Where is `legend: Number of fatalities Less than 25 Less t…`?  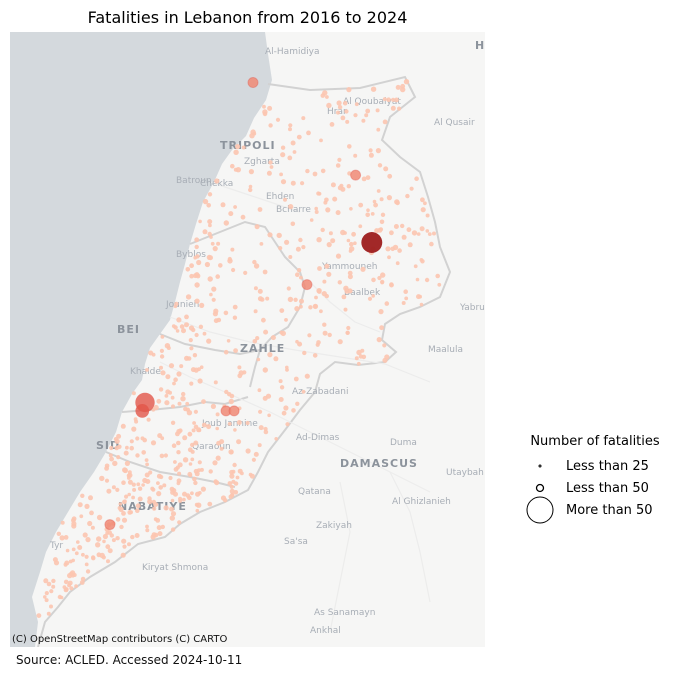
legend: Number of fatalities Less than 25 Less t… is located at coordinates (595, 479).